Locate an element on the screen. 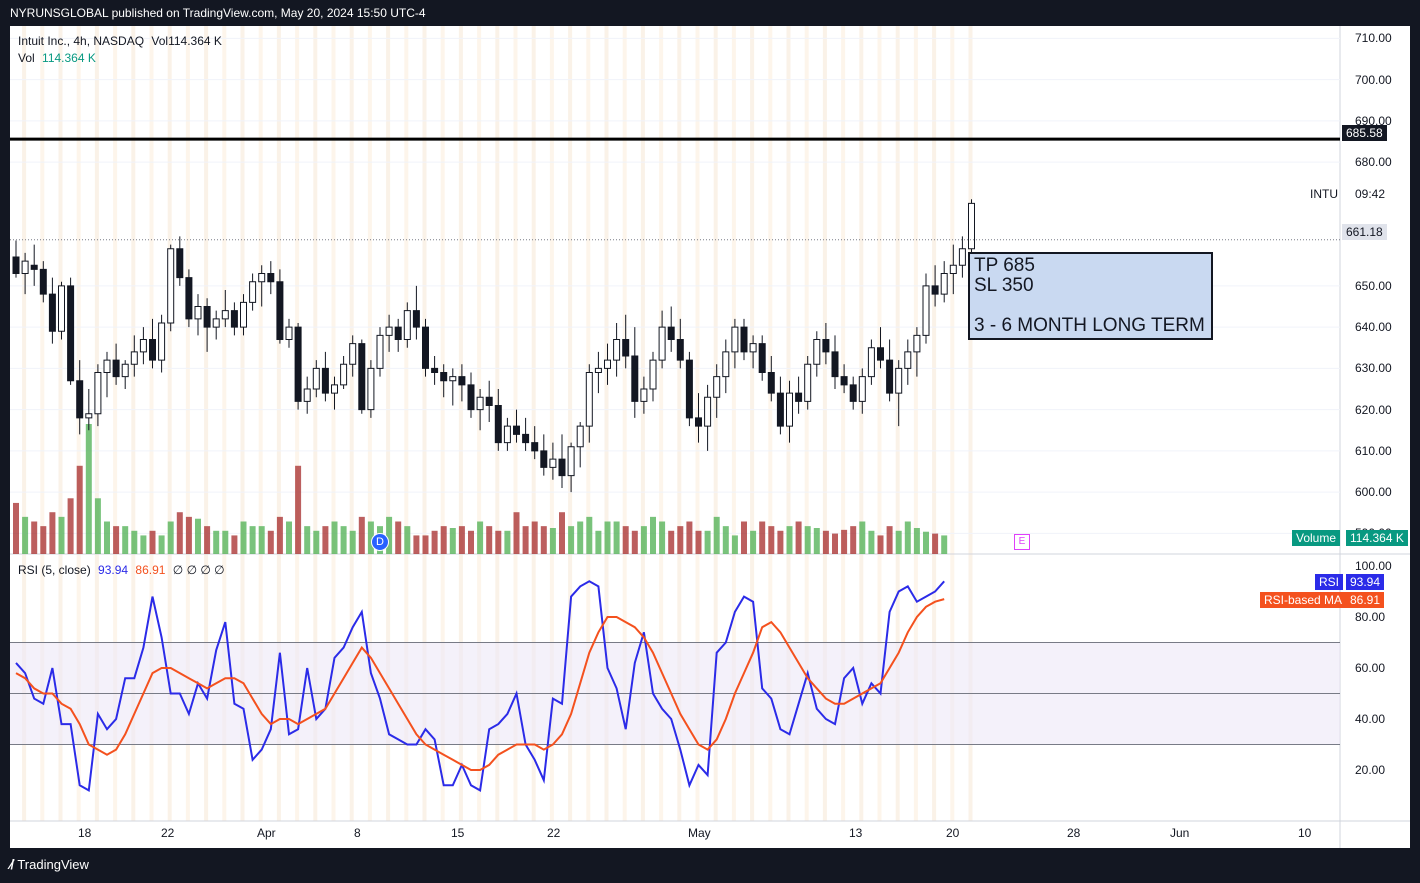 The image size is (1420, 883). symbol-legend: Intuit Inc., 4h, NASDAQ Vol114.364 K is located at coordinates (120, 41).